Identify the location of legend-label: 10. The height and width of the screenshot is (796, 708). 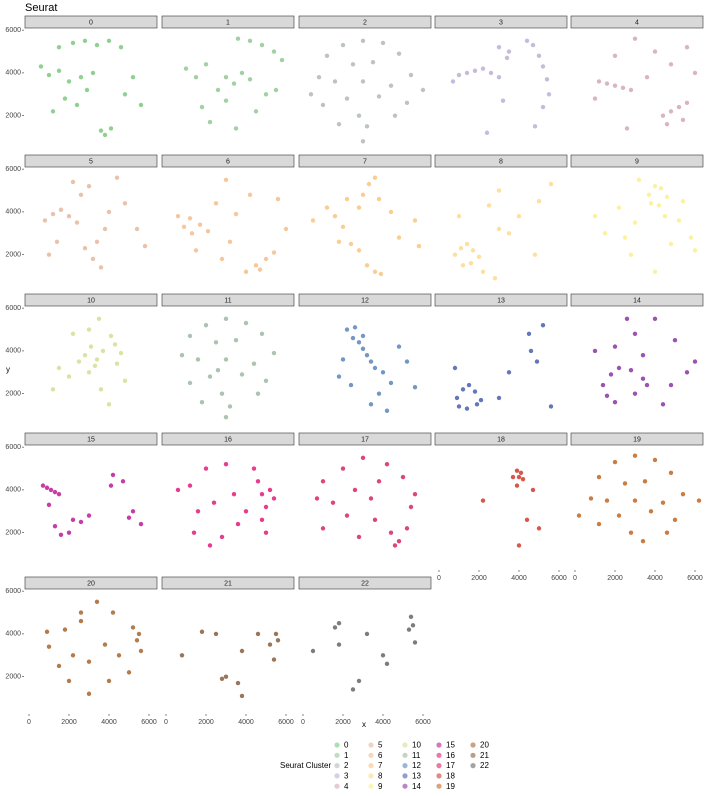
(416, 745).